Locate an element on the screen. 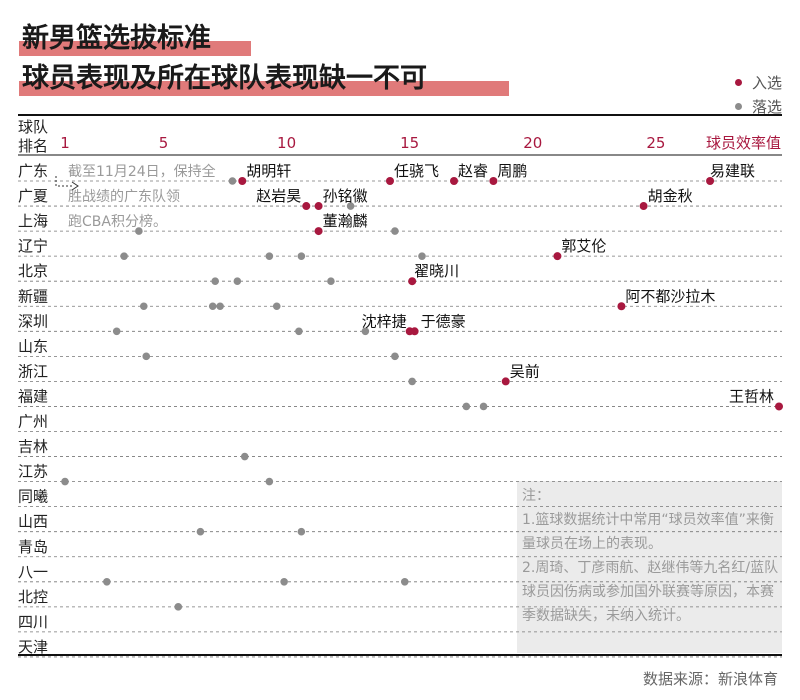  team-label: 青岛 is located at coordinates (33, 547).